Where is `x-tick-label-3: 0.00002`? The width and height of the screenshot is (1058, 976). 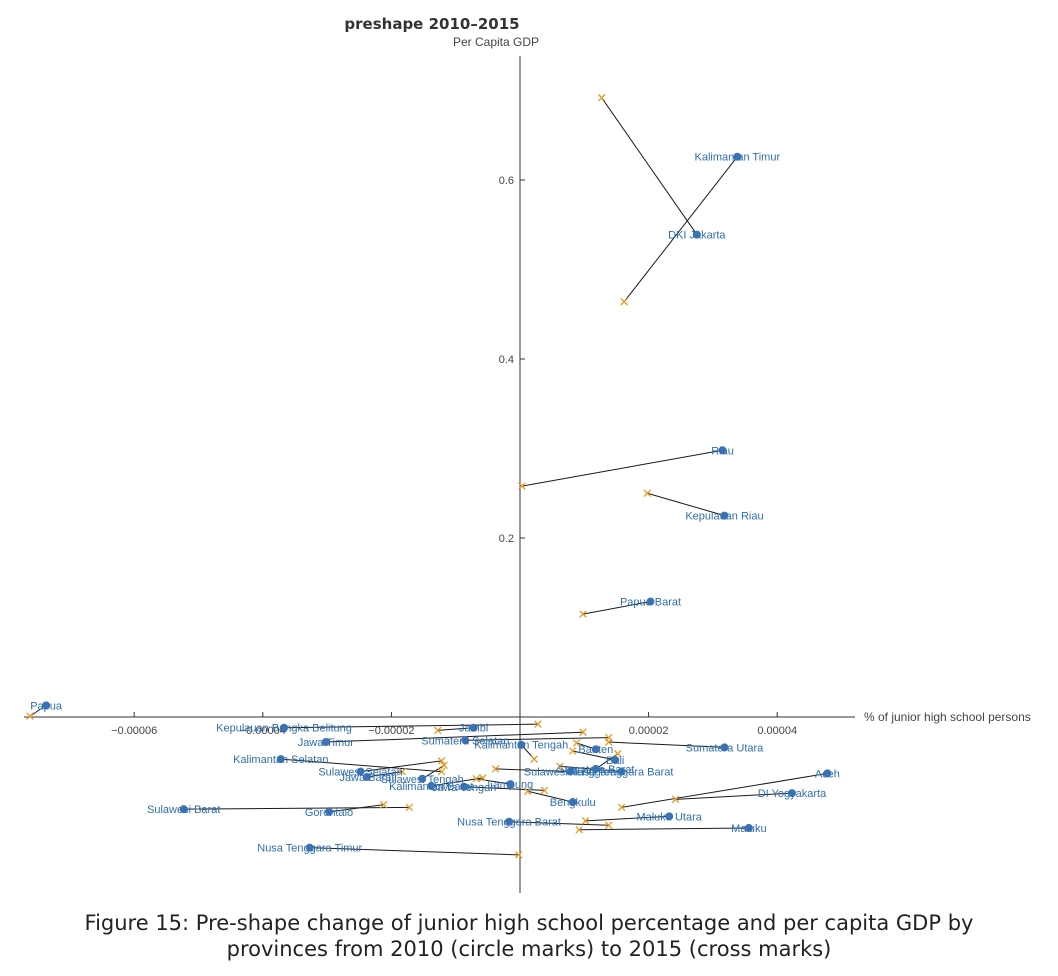
x-tick-label-3: 0.00002 is located at coordinates (649, 731).